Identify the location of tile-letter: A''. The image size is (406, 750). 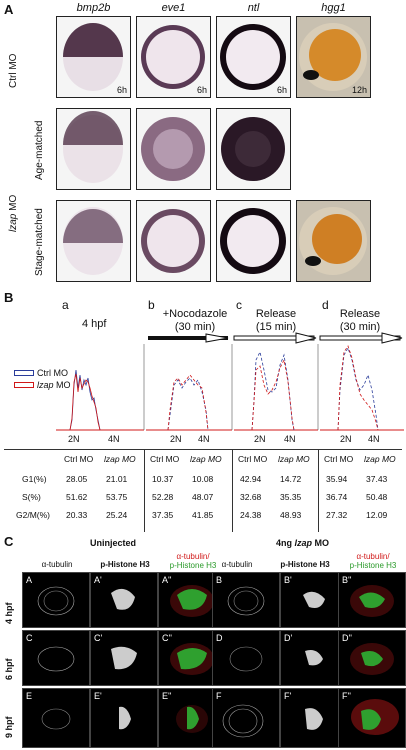
(167, 580).